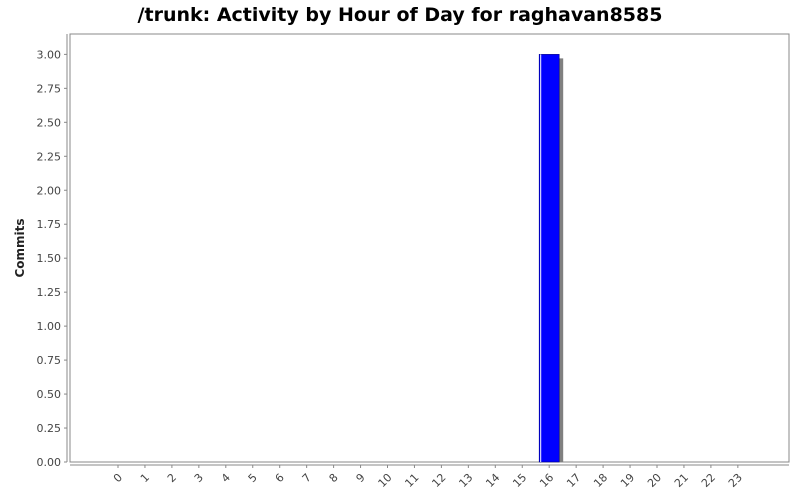 The image size is (800, 500). I want to click on y-tick-label: 2.50, so click(49, 122).